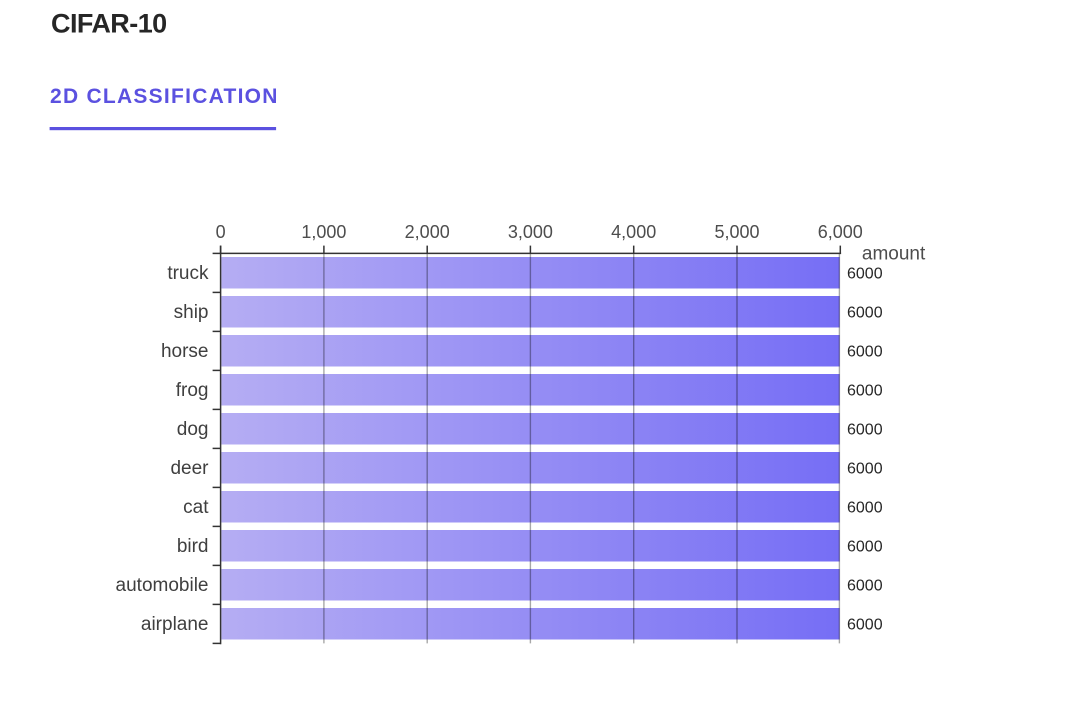 This screenshot has width=1080, height=708. Describe the element at coordinates (185, 351) in the screenshot. I see `svg-text: horse` at that location.